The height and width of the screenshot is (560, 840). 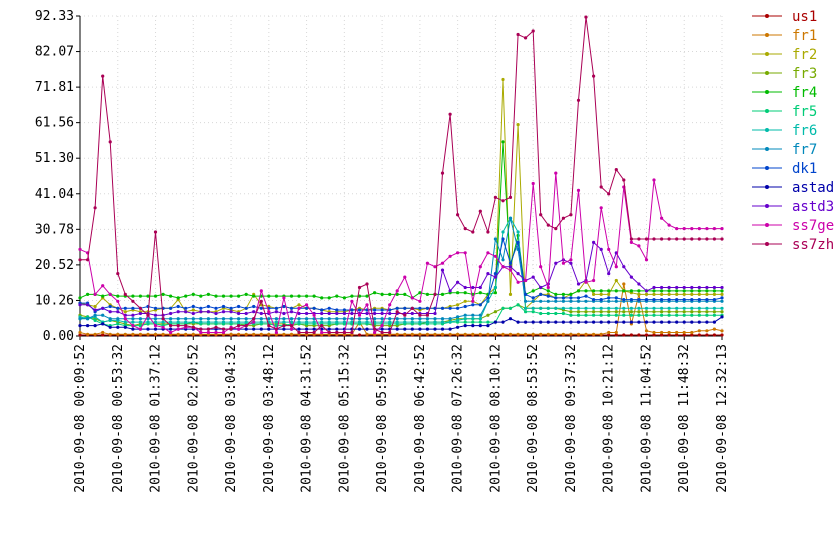 I want to click on legend-label: ss7zh, so click(x=813, y=245).